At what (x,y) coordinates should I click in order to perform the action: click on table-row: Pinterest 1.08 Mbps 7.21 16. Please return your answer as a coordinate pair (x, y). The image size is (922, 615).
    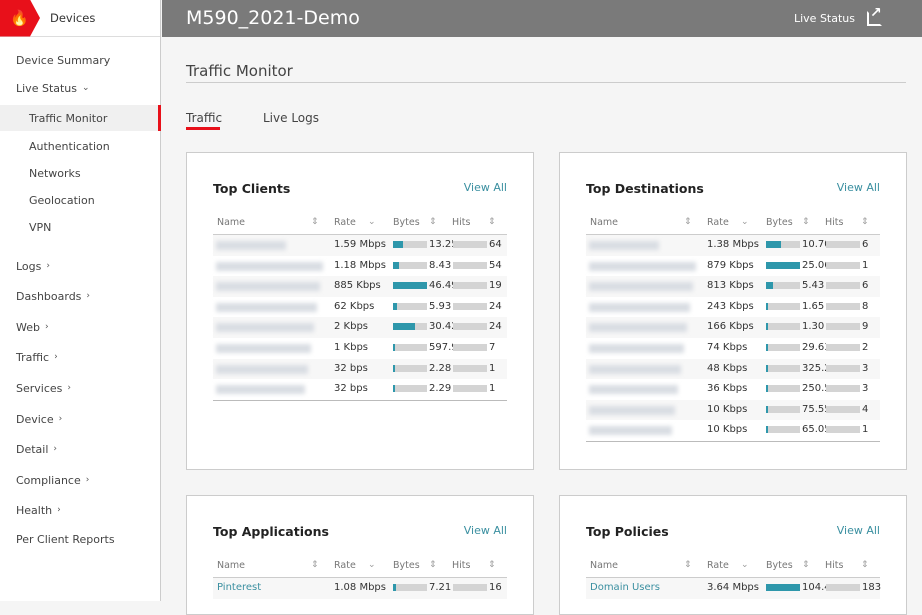
    Looking at the image, I should click on (360, 588).